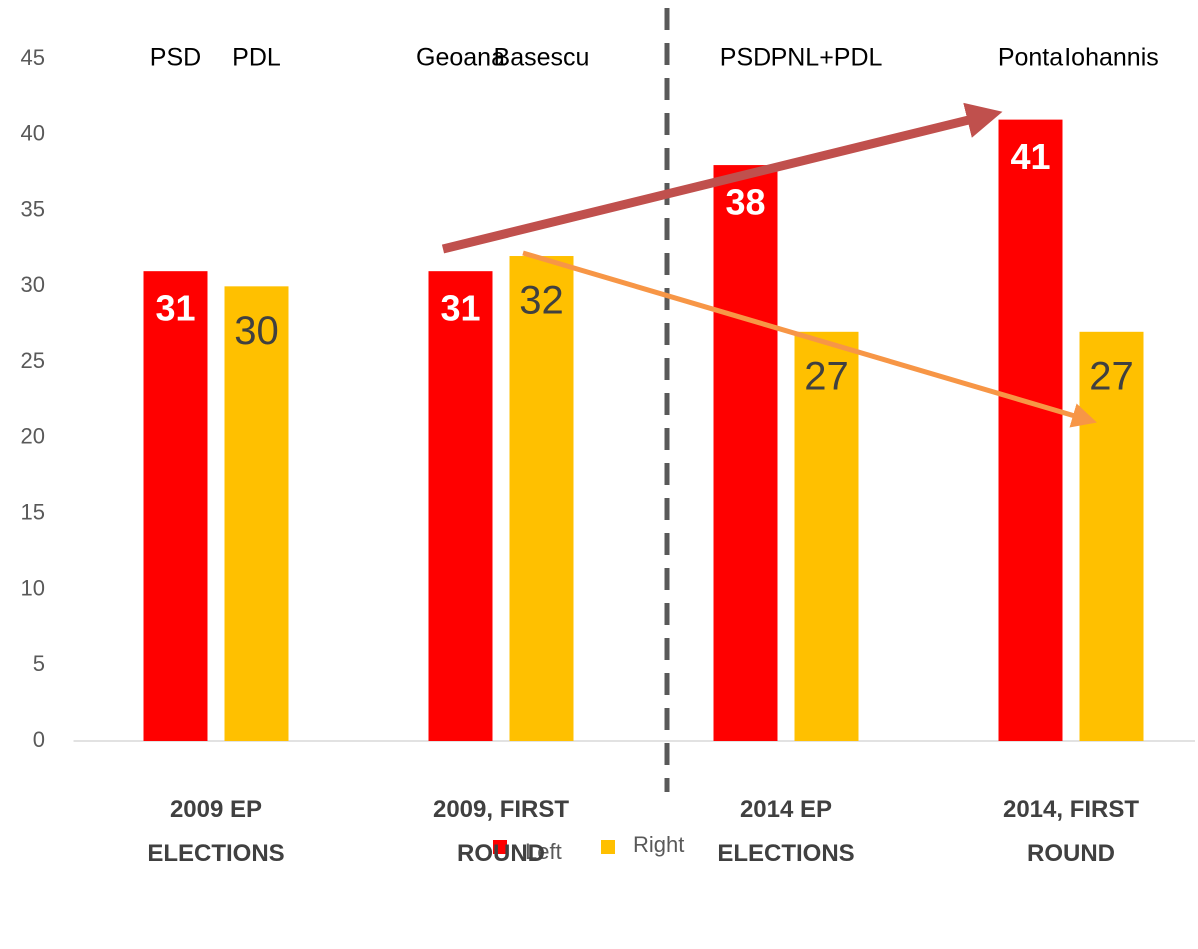  What do you see at coordinates (745, 202) in the screenshot?
I see `data-label: 38` at bounding box center [745, 202].